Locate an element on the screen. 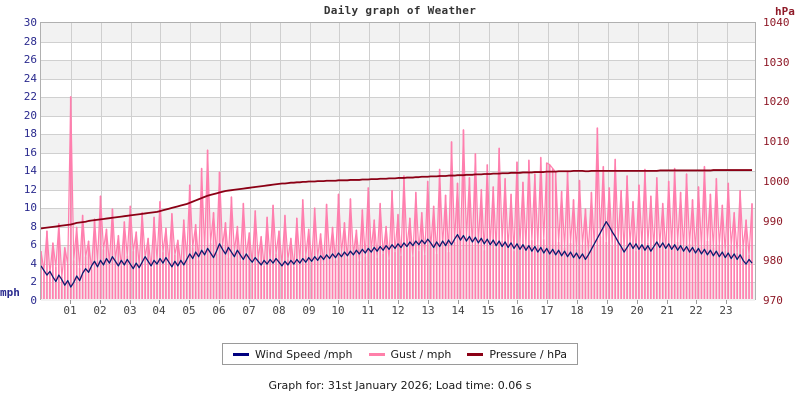 This screenshot has width=800, height=400. left-axis-label: 4 is located at coordinates (33, 263).